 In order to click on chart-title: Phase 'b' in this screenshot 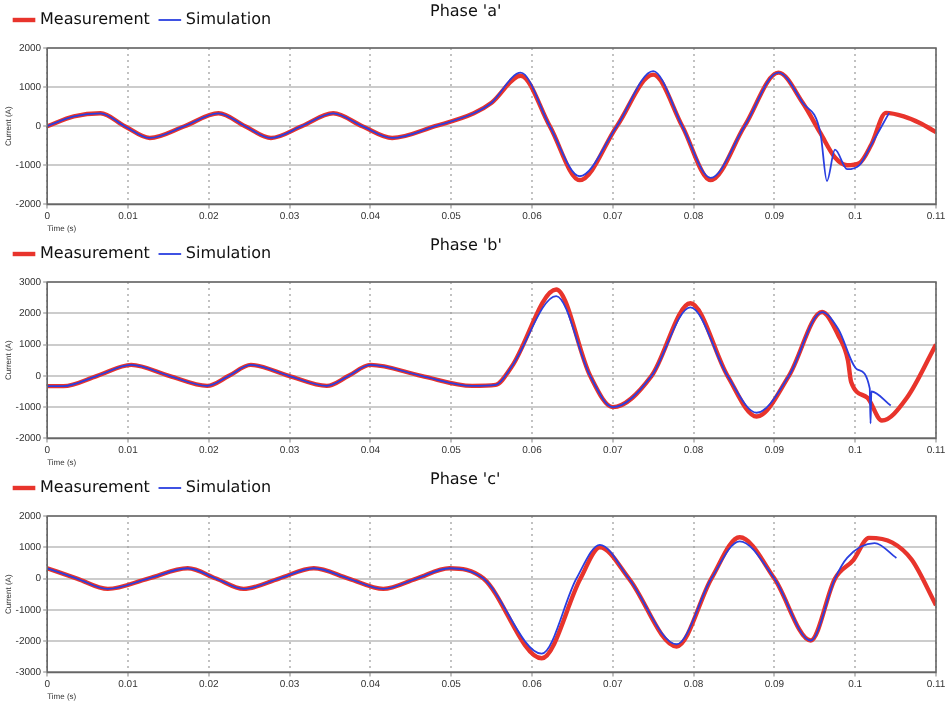, I will do `click(466, 245)`.